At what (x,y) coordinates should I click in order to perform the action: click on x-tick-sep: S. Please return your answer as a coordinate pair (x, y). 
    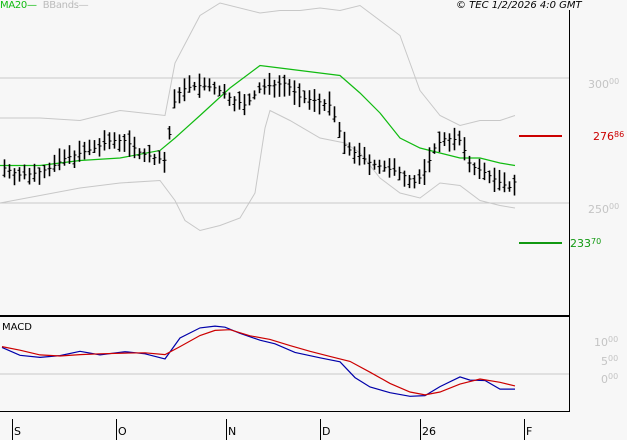
    Looking at the image, I should click on (17, 431).